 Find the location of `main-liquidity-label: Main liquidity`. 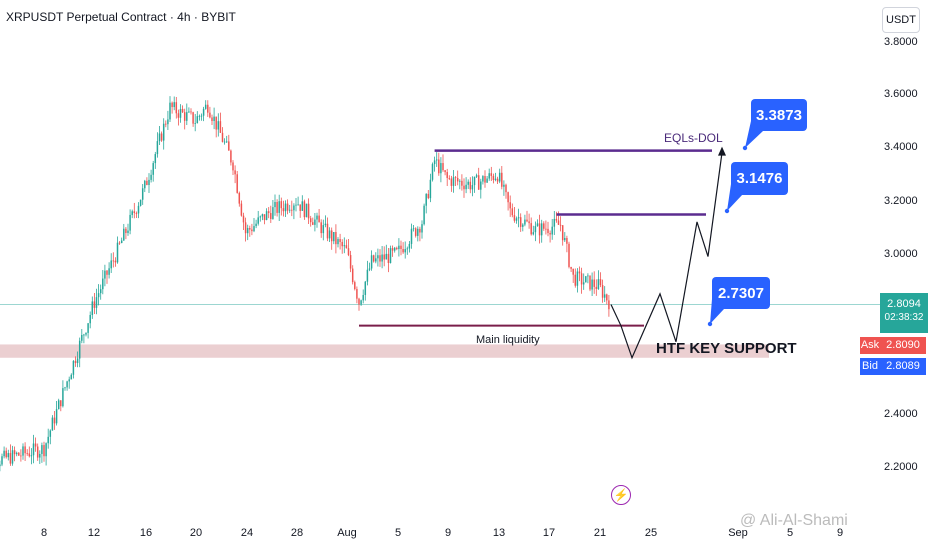

main-liquidity-label: Main liquidity is located at coordinates (508, 340).